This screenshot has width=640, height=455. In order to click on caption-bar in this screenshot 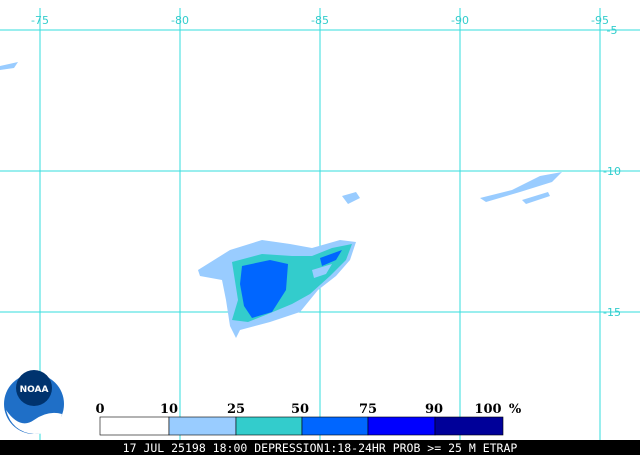, I will do `click(320, 447)`.